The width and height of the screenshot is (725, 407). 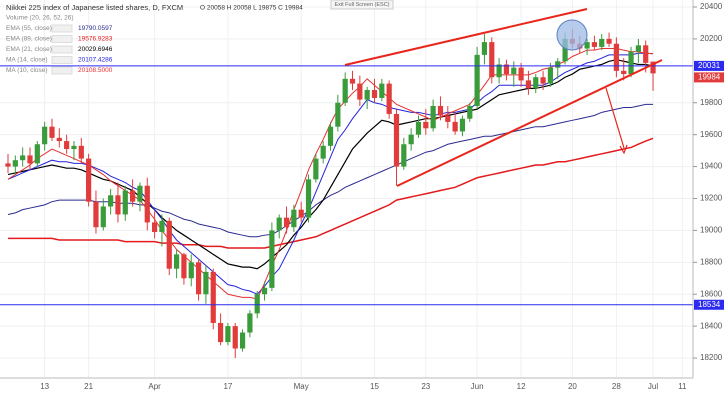 I want to click on arrow, so click(x=615, y=118).